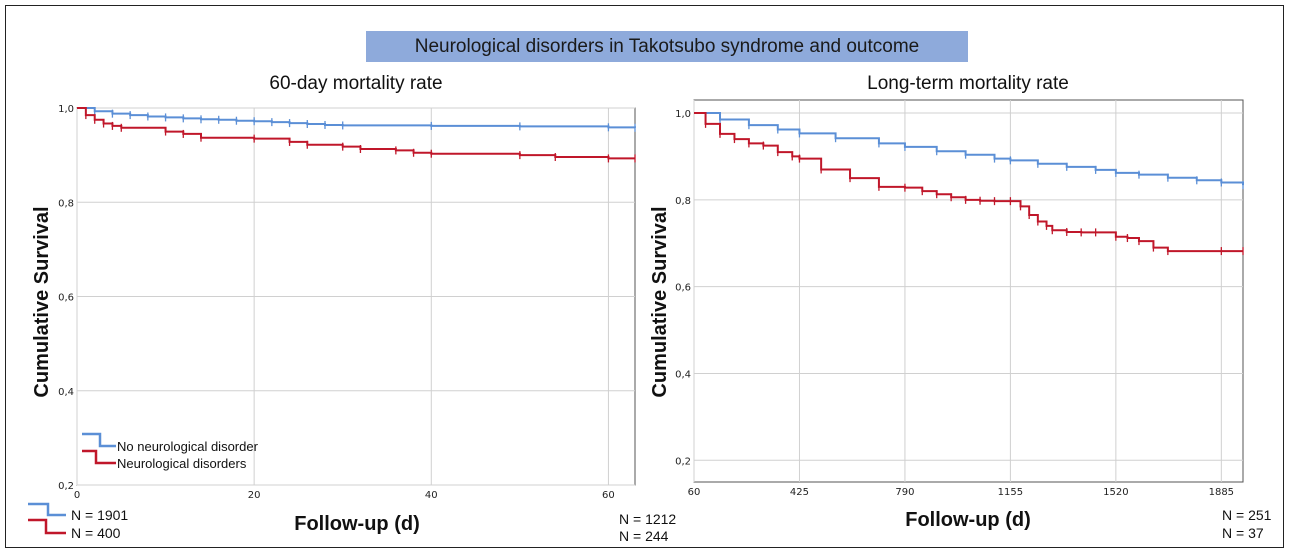  What do you see at coordinates (96, 533) in the screenshot?
I see `n-start-neuro: N = 400` at bounding box center [96, 533].